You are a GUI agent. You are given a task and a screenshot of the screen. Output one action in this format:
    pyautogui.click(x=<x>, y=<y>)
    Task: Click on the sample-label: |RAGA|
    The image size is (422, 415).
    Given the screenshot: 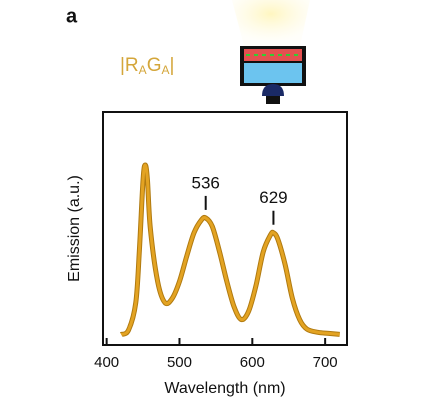 What is the action you would take?
    pyautogui.click(x=147, y=66)
    